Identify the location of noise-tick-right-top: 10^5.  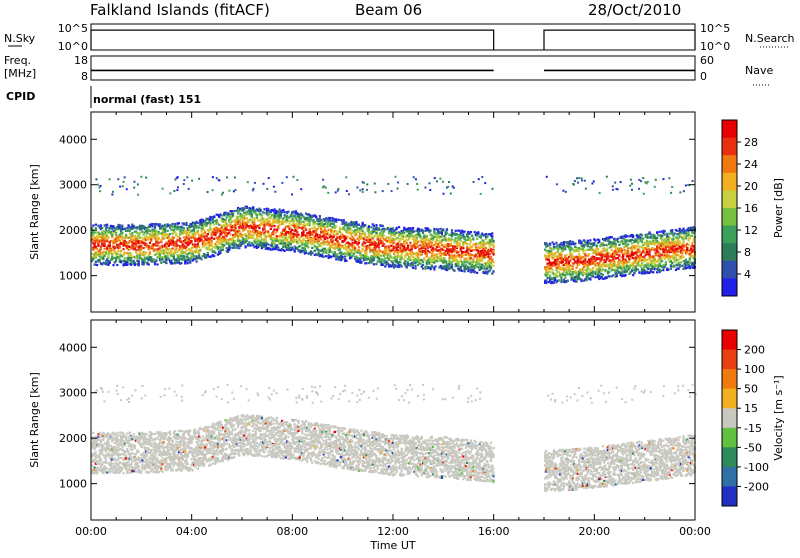
(715, 28).